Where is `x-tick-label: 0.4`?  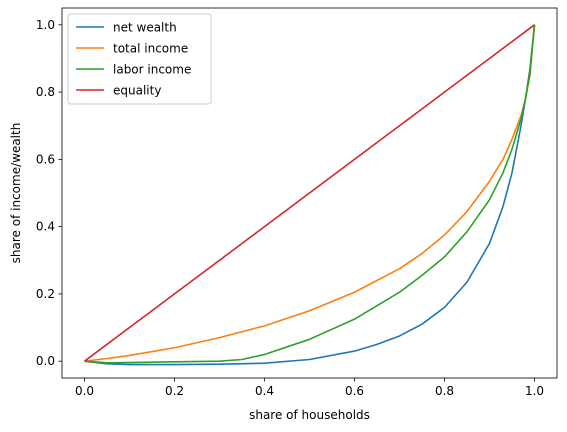
x-tick-label: 0.4 is located at coordinates (264, 391).